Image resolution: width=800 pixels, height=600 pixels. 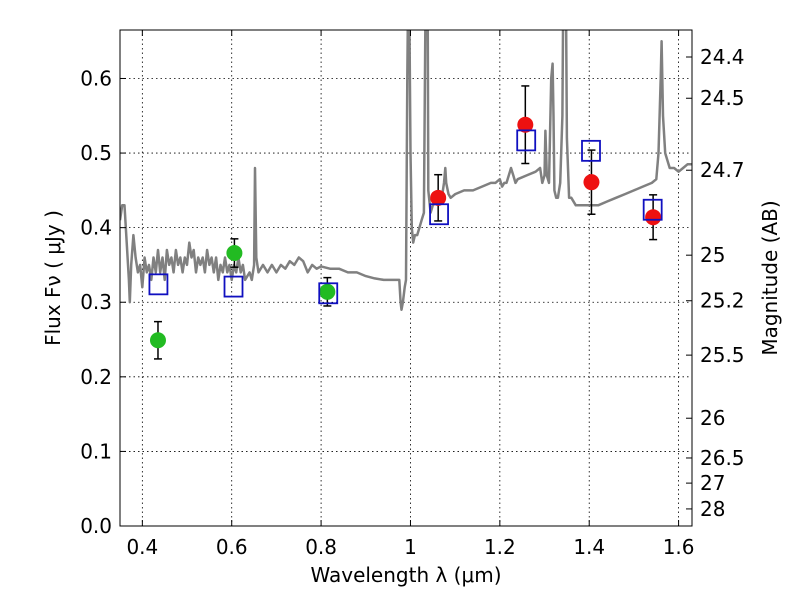 I want to click on y-axis-label: Flux Fν ( μJy ), so click(x=53, y=278).